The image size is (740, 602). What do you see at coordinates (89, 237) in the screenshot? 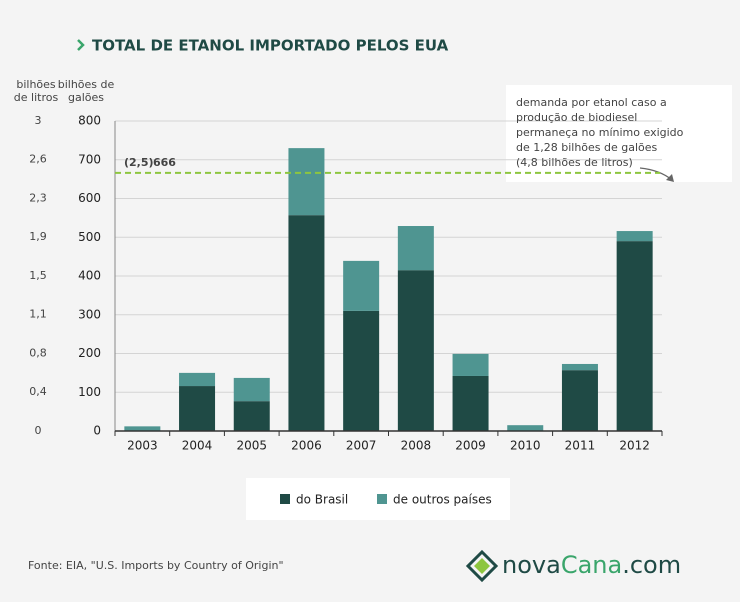
I see `y-tick-label: 500` at bounding box center [89, 237].